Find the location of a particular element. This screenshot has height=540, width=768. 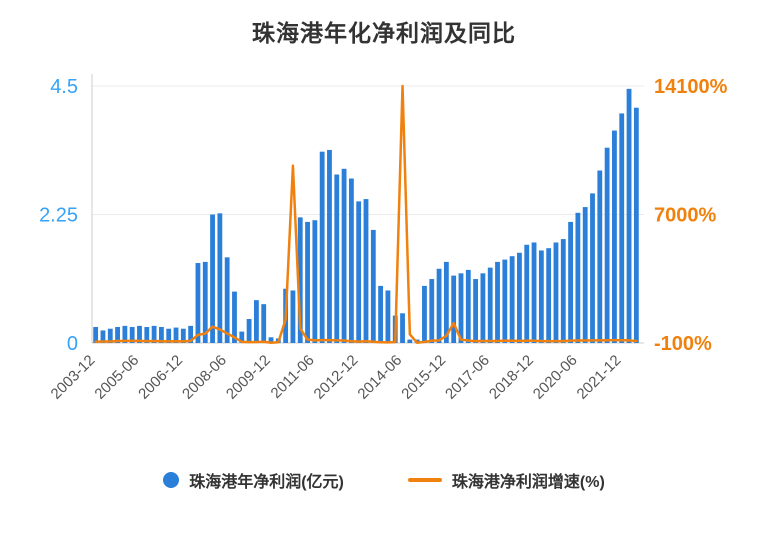

right-axis-tick-label: -100% is located at coordinates (683, 344).